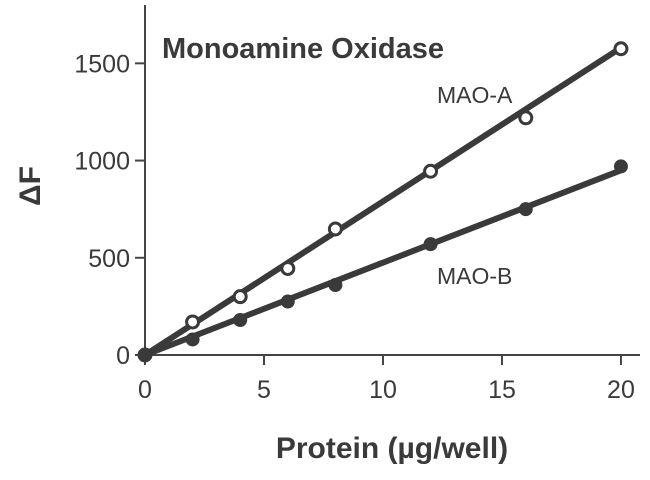 The width and height of the screenshot is (650, 480). What do you see at coordinates (383, 390) in the screenshot?
I see `x-tick-label: 10` at bounding box center [383, 390].